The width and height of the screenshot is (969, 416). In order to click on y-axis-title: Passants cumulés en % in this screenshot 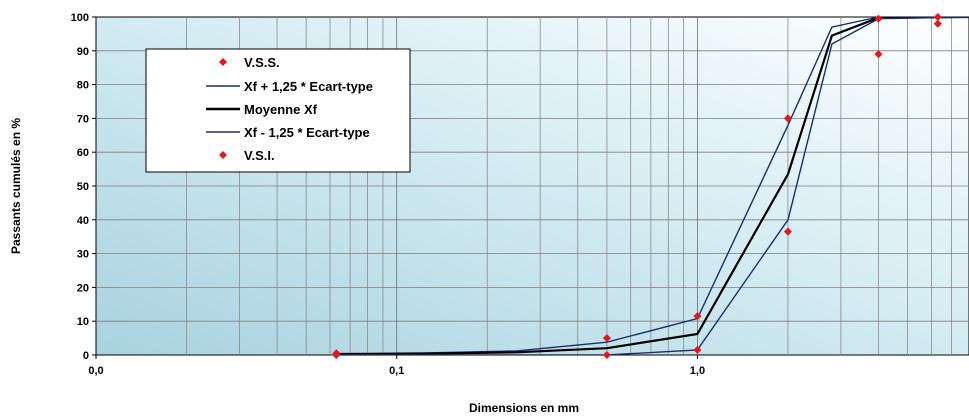, I will do `click(16, 186)`.